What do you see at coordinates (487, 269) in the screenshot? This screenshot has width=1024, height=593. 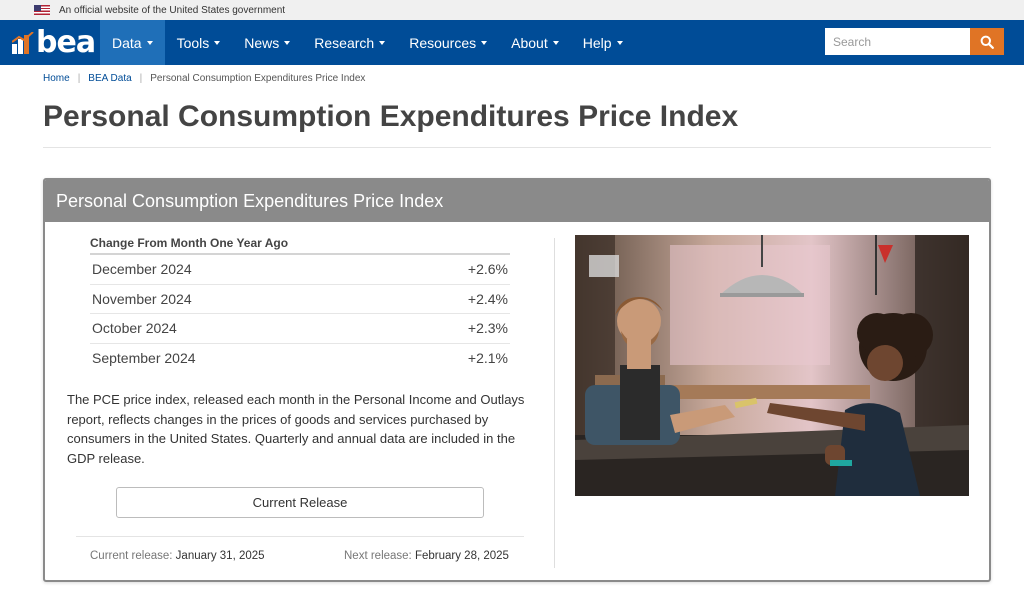 I see `row-value: +2.6%` at bounding box center [487, 269].